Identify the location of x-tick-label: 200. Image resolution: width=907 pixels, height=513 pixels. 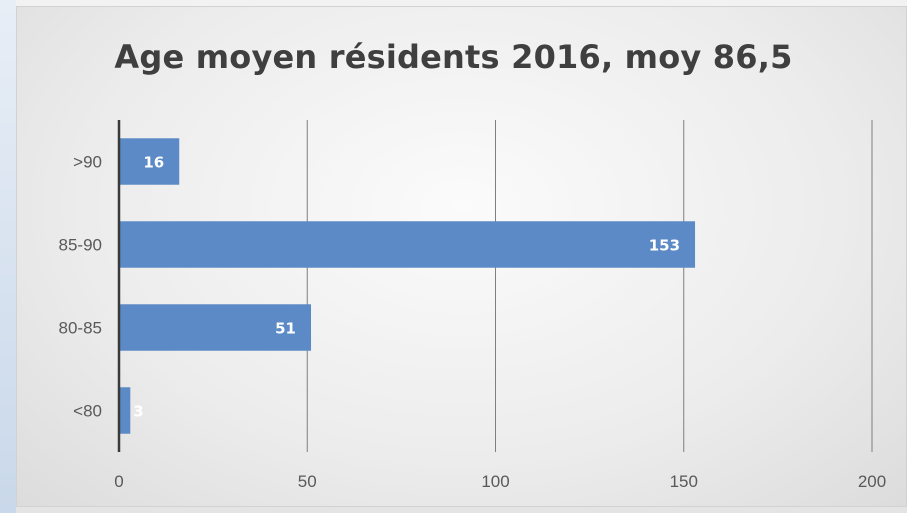
(872, 481).